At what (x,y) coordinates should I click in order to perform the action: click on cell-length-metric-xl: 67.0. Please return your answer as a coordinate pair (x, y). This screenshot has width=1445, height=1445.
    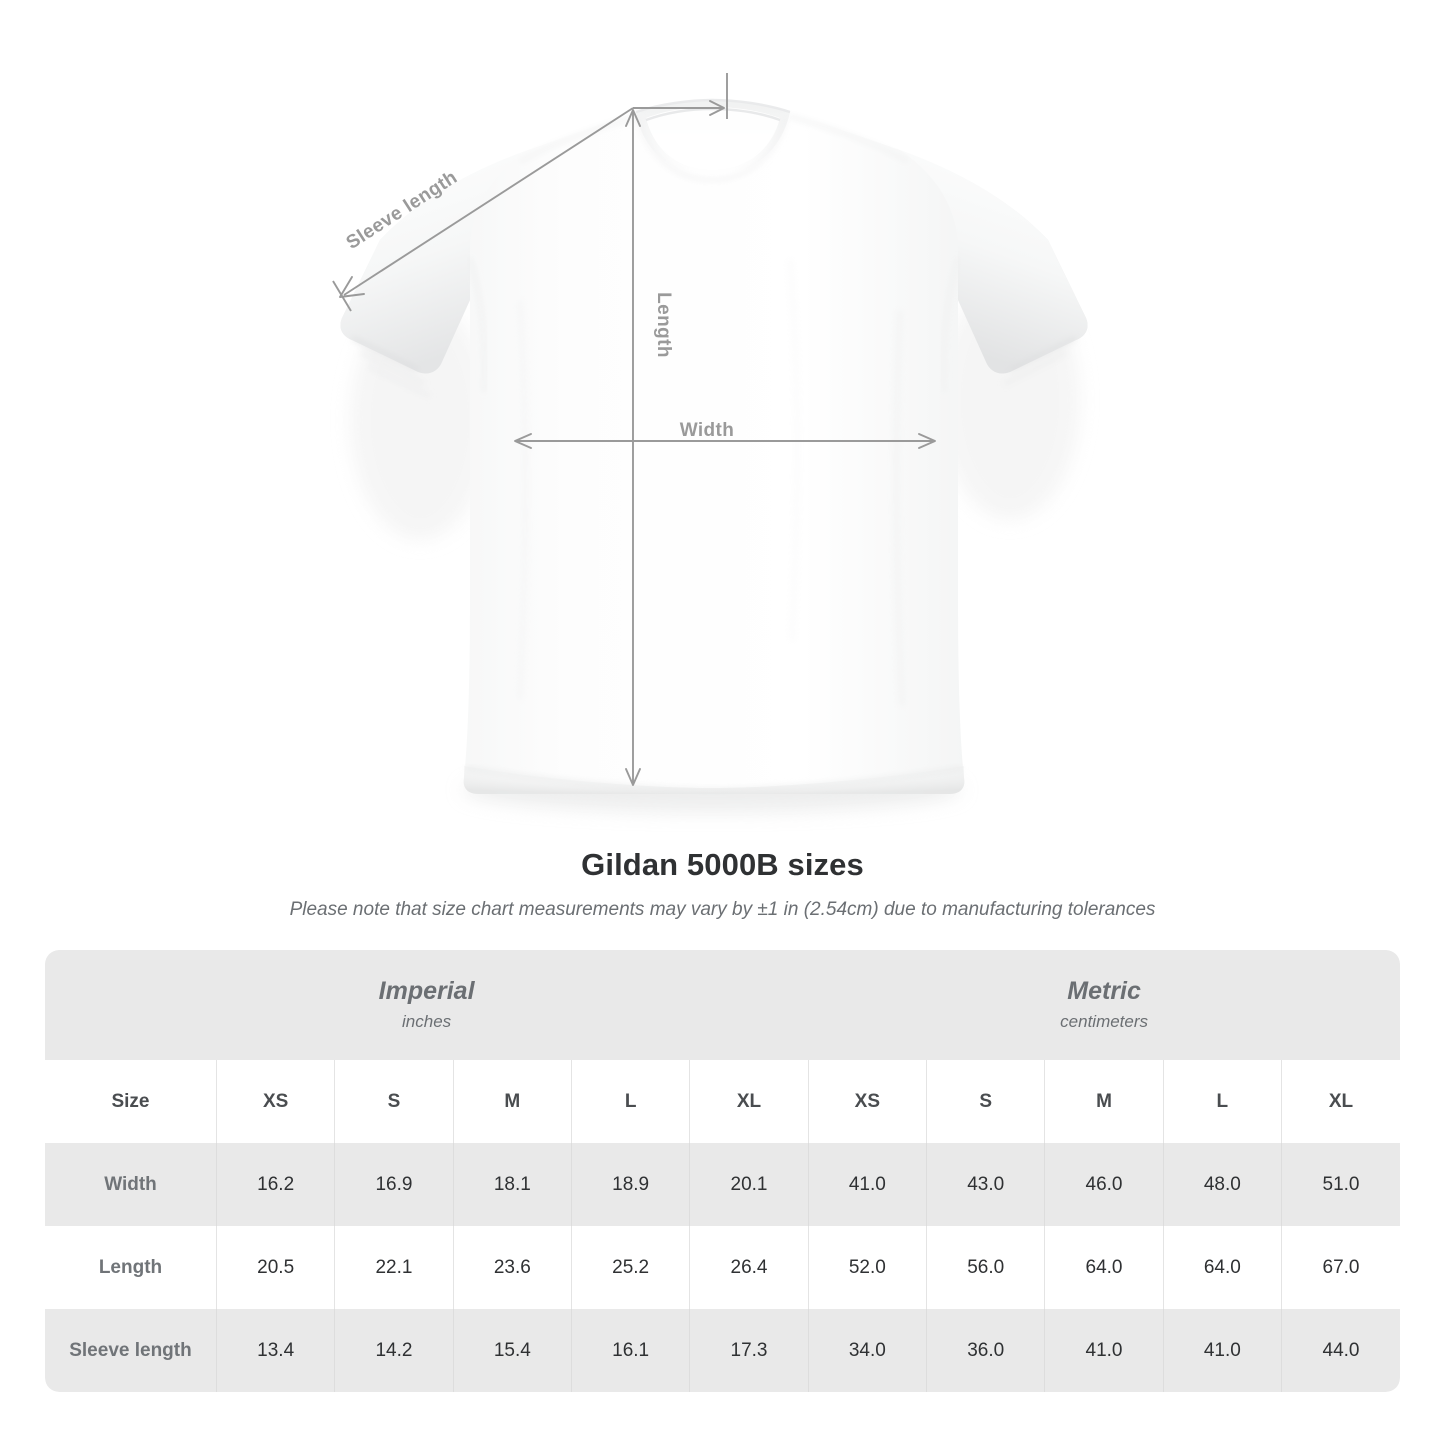
    Looking at the image, I should click on (1341, 1267).